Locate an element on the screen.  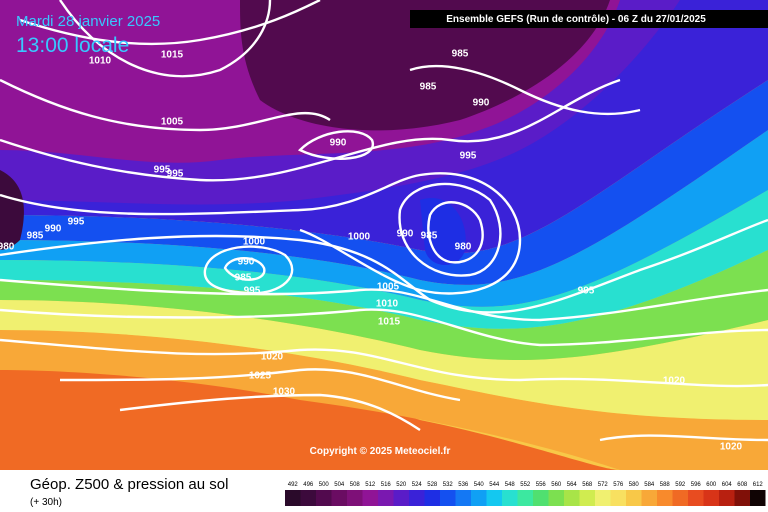
color-label: 588 is located at coordinates (665, 485).